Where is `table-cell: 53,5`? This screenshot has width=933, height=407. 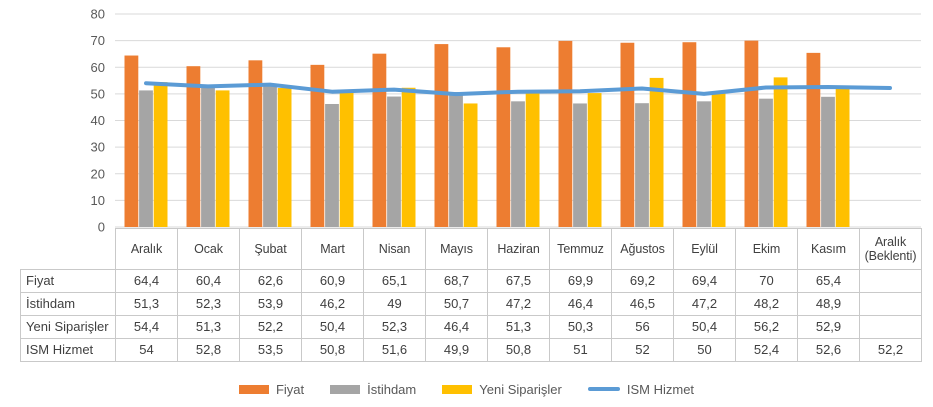 table-cell: 53,5 is located at coordinates (270, 350).